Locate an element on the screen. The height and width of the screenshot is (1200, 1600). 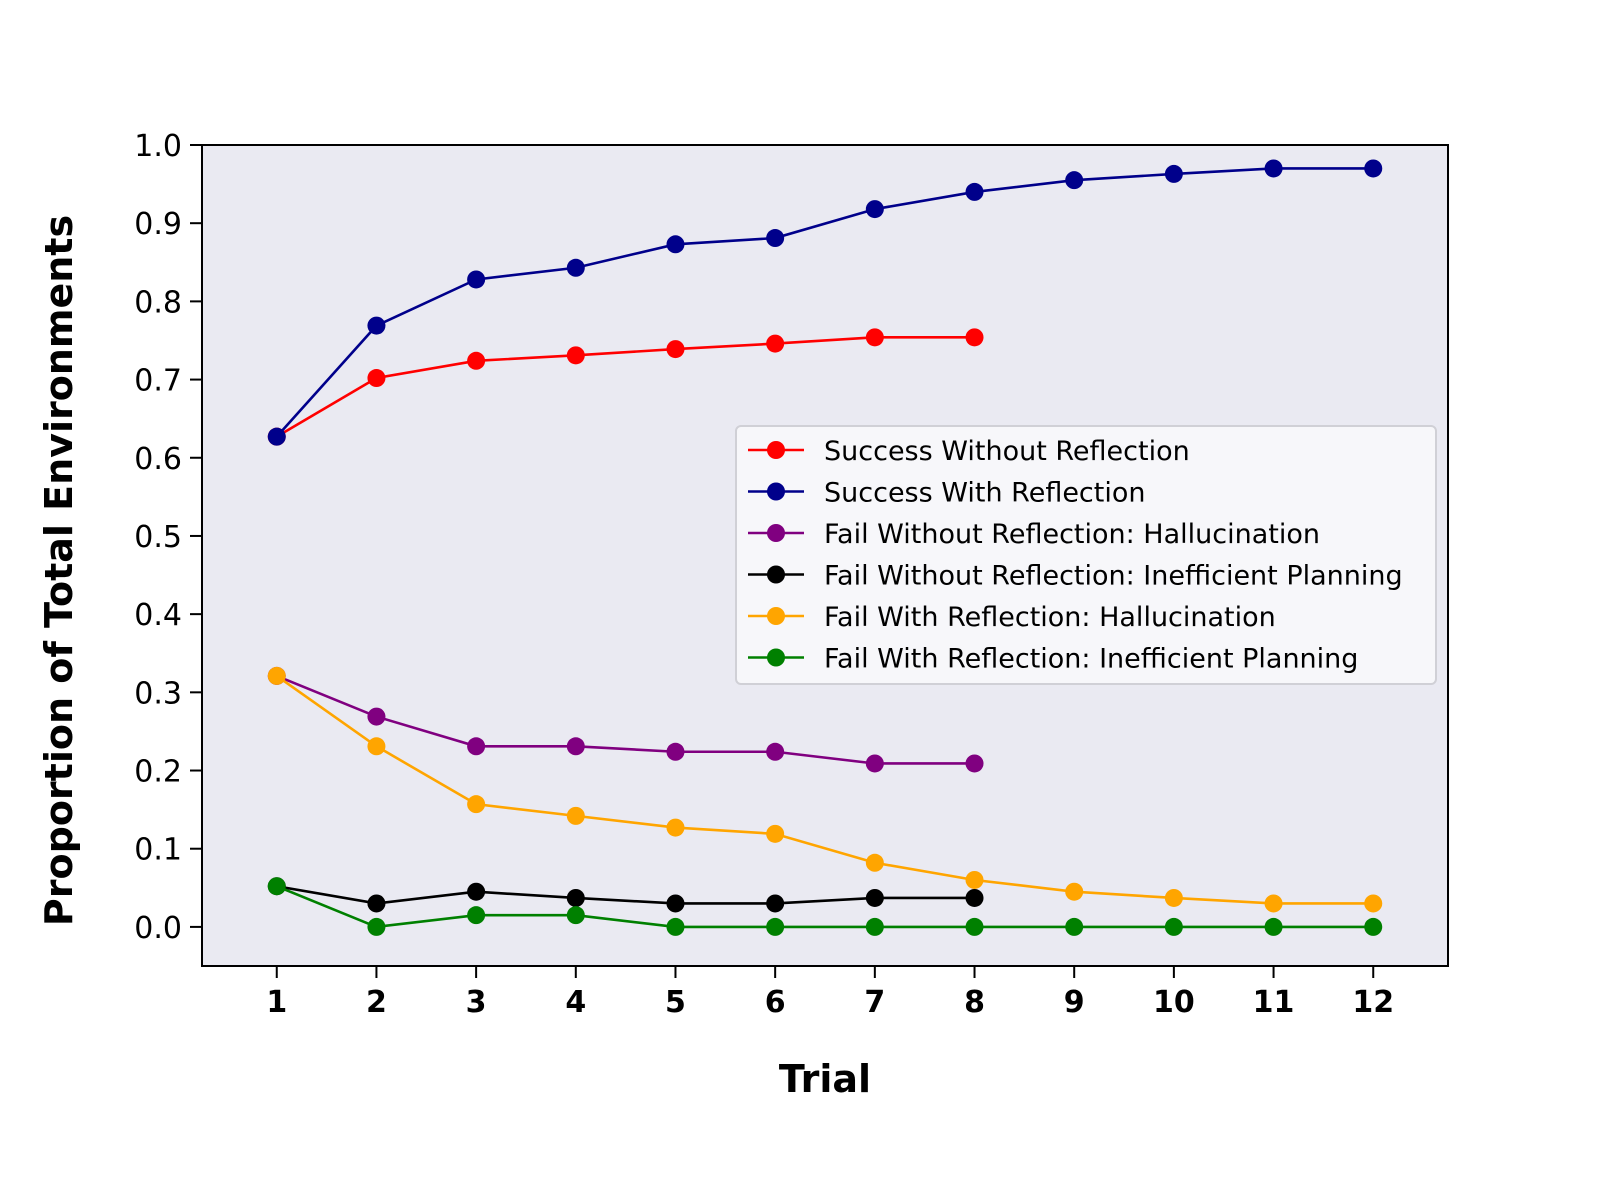
legend-box is located at coordinates (1086, 555).